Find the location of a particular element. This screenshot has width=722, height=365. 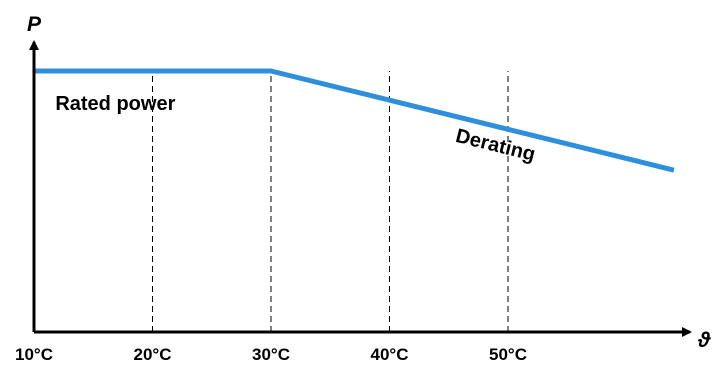

x-tick-label: 10°C is located at coordinates (34, 354).